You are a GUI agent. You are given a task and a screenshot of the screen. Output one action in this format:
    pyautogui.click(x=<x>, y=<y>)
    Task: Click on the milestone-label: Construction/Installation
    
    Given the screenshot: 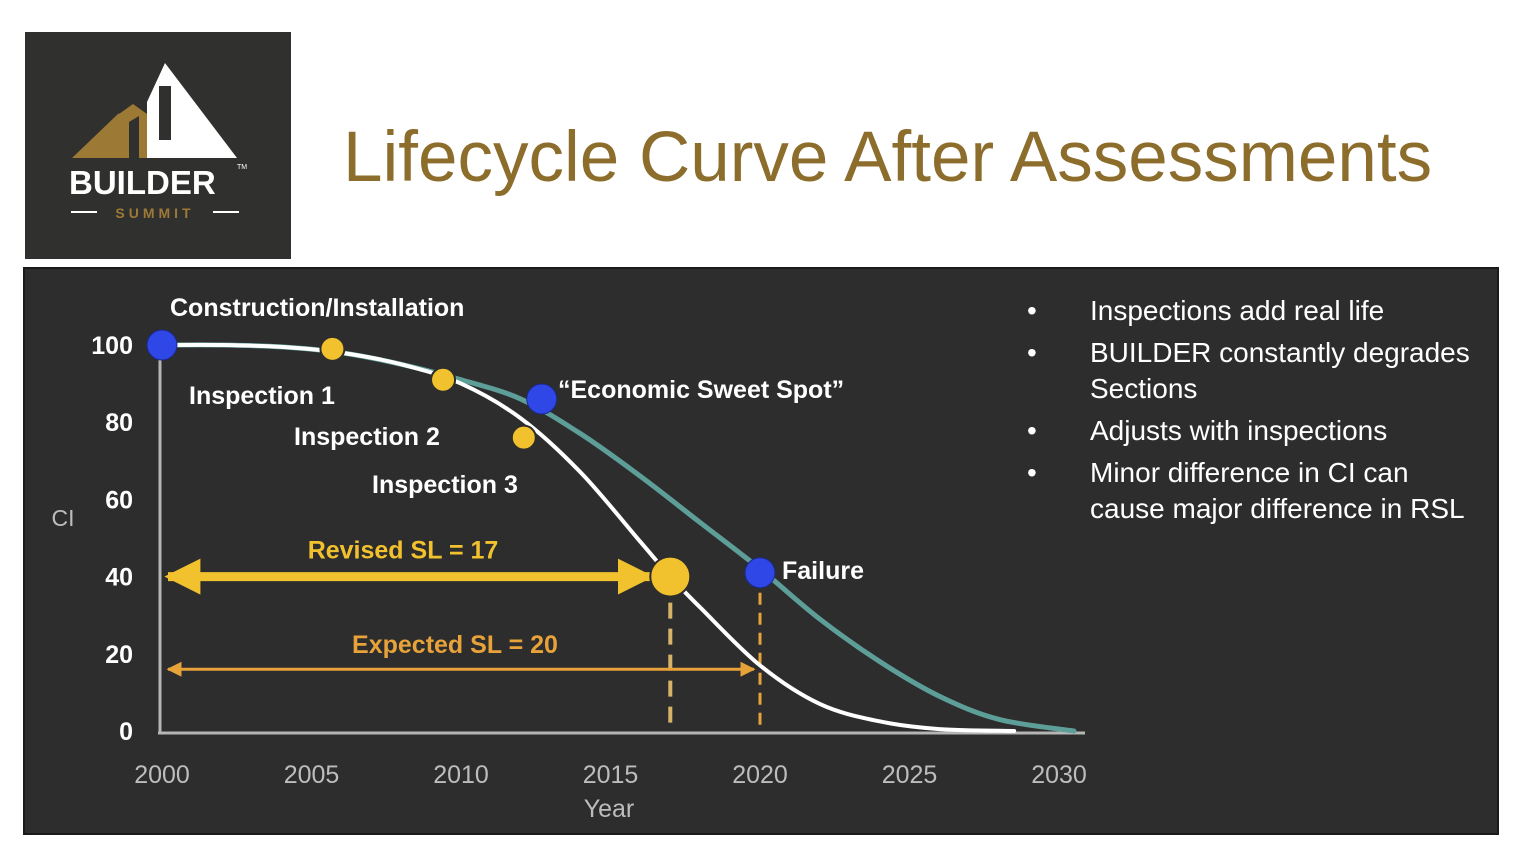 What is the action you would take?
    pyautogui.click(x=317, y=308)
    